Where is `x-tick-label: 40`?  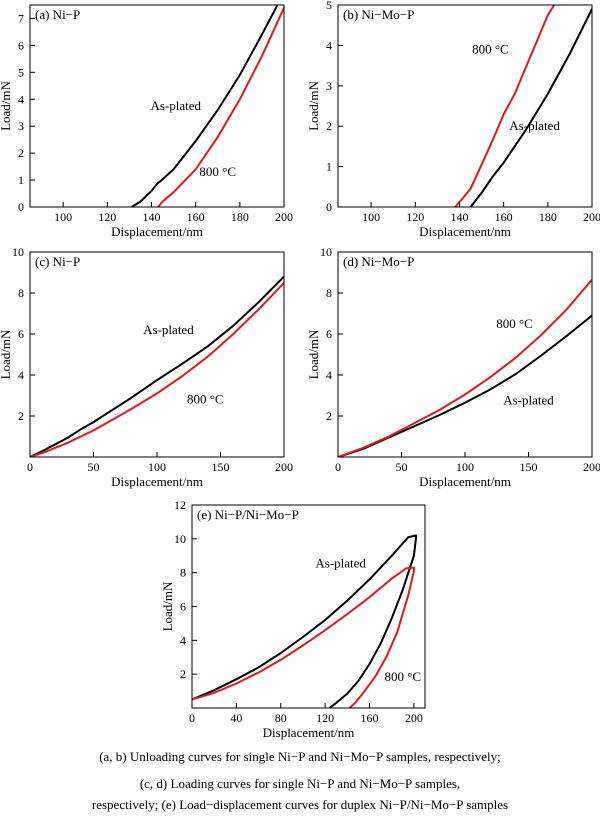
x-tick-label: 40 is located at coordinates (236, 718).